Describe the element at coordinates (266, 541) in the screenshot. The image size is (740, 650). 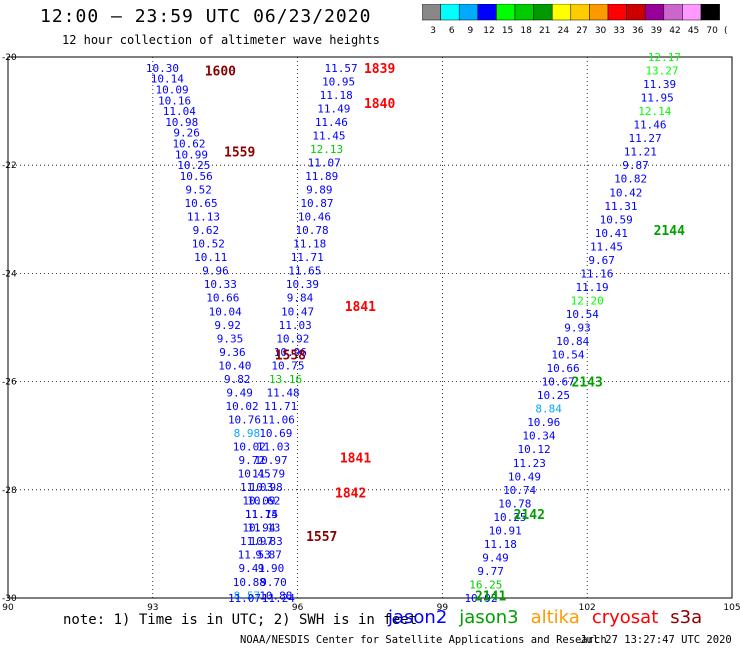
I see `wave-height-label: 10.83` at that location.